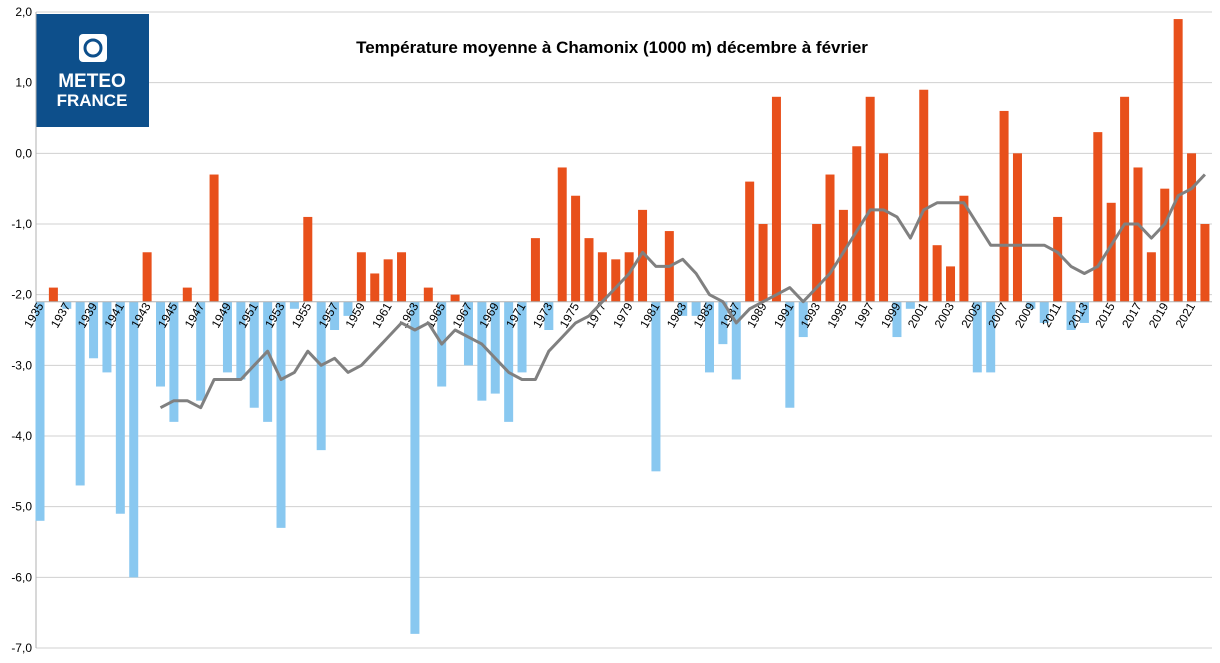  I want to click on y-tick-label: -5,0, so click(21, 507).